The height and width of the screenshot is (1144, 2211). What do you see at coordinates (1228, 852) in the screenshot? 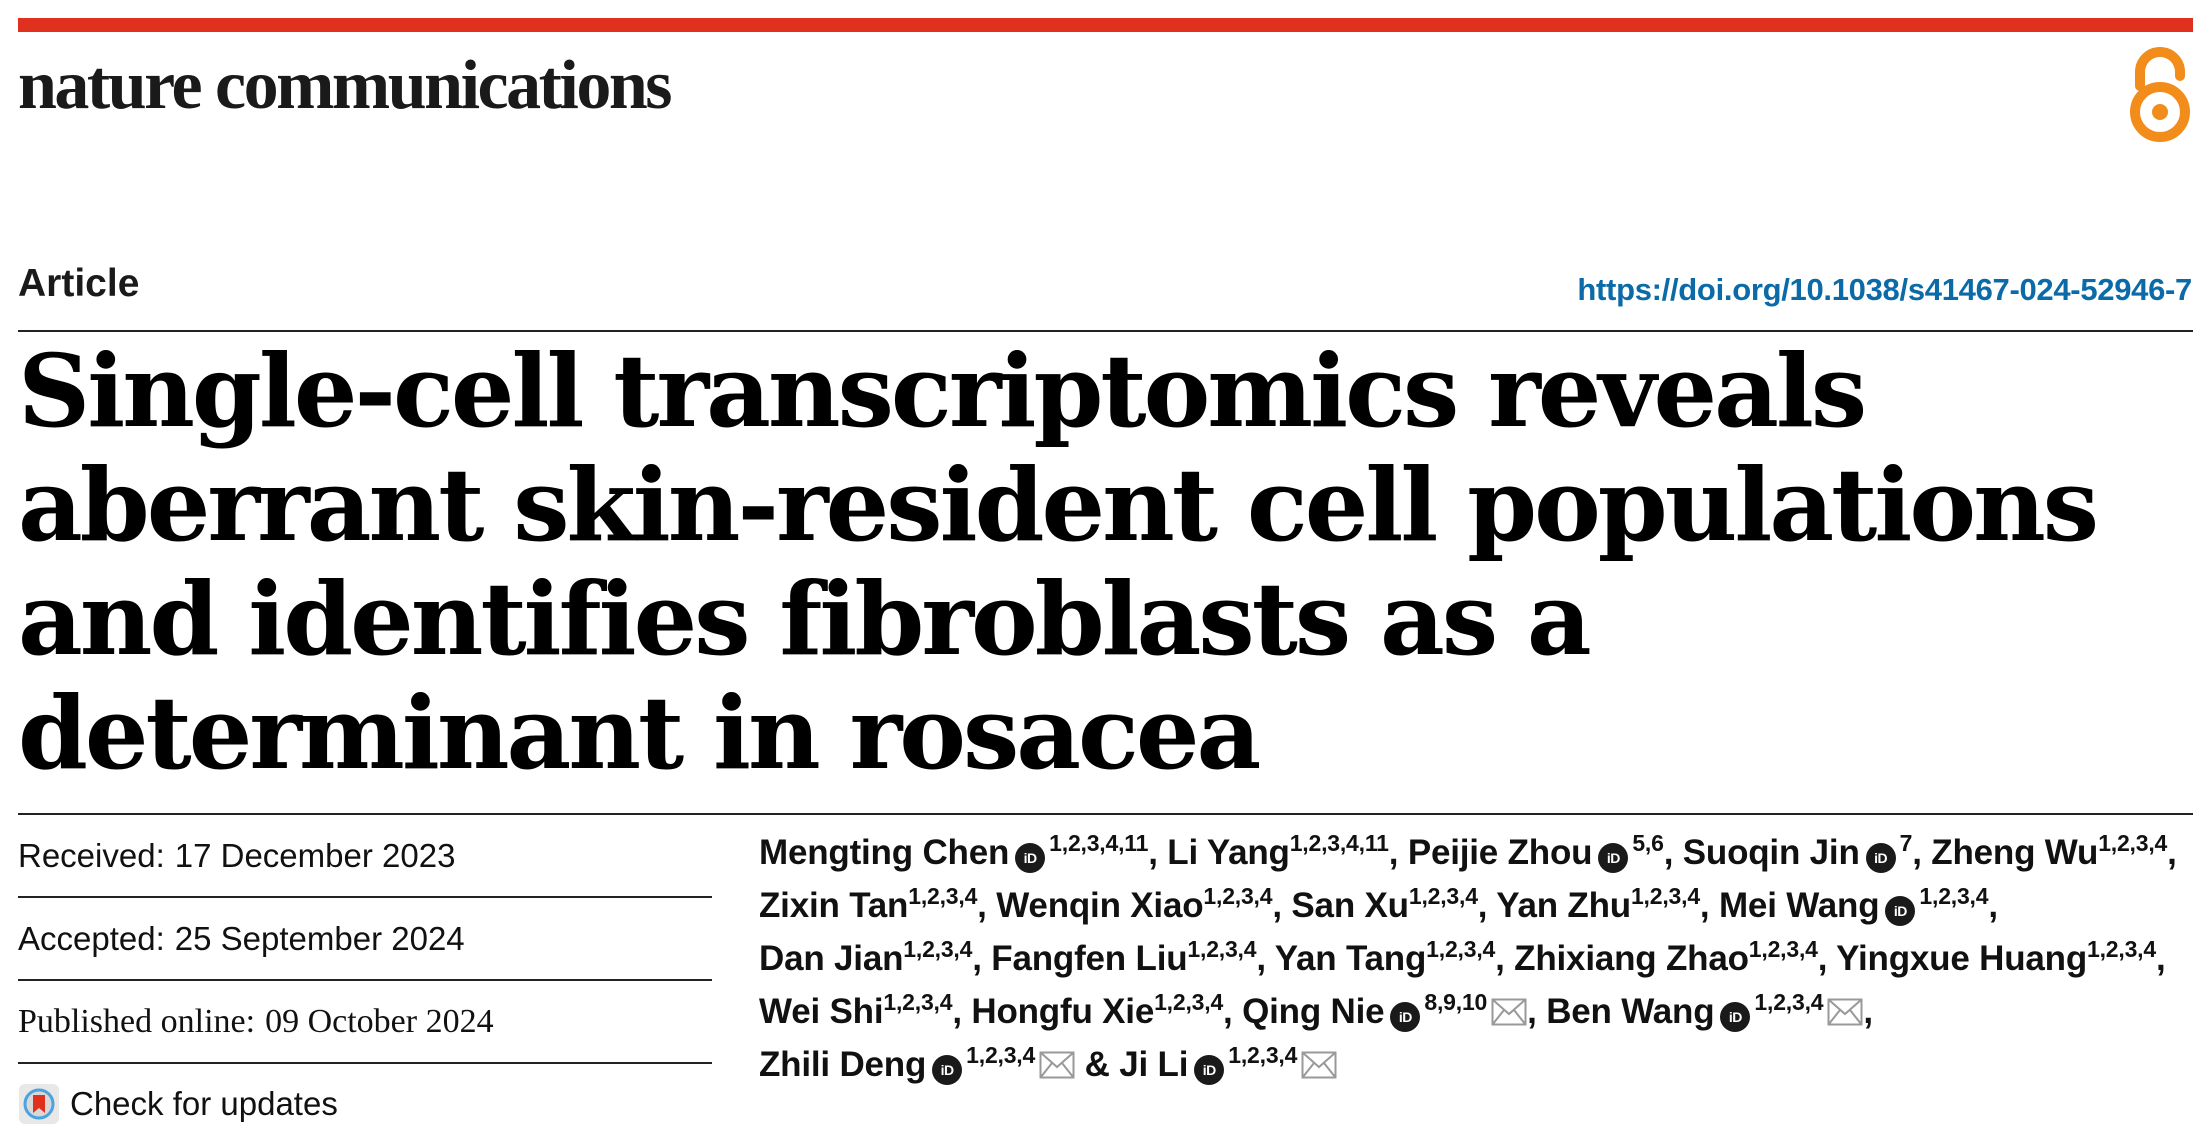
I see `author-name: Li Yang` at bounding box center [1228, 852].